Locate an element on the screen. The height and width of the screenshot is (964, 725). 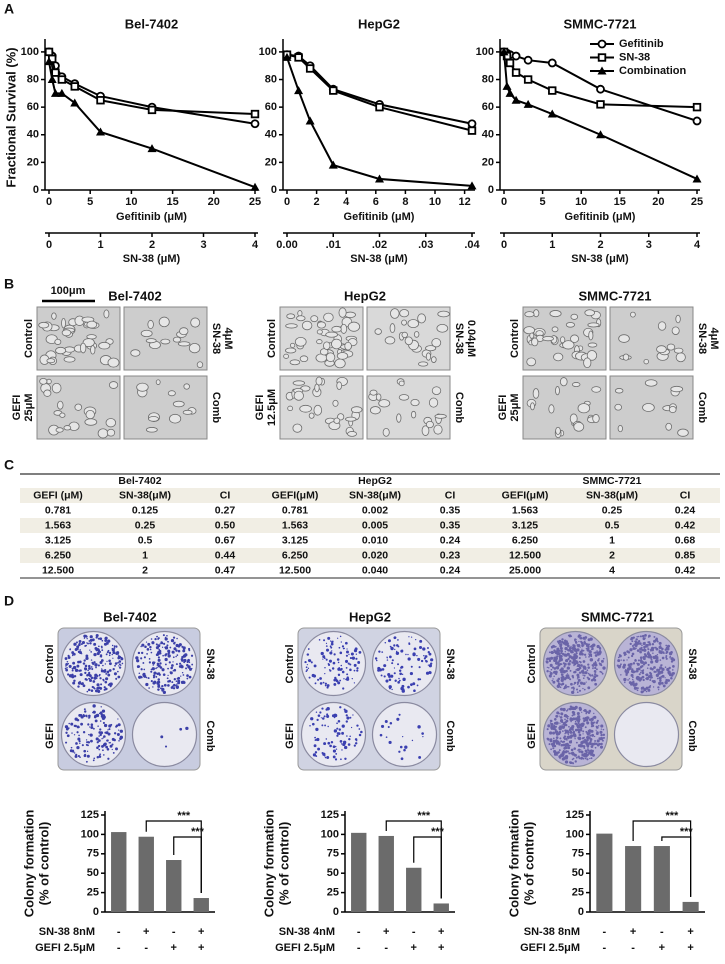
micrograph is located at coordinates (651, 407).